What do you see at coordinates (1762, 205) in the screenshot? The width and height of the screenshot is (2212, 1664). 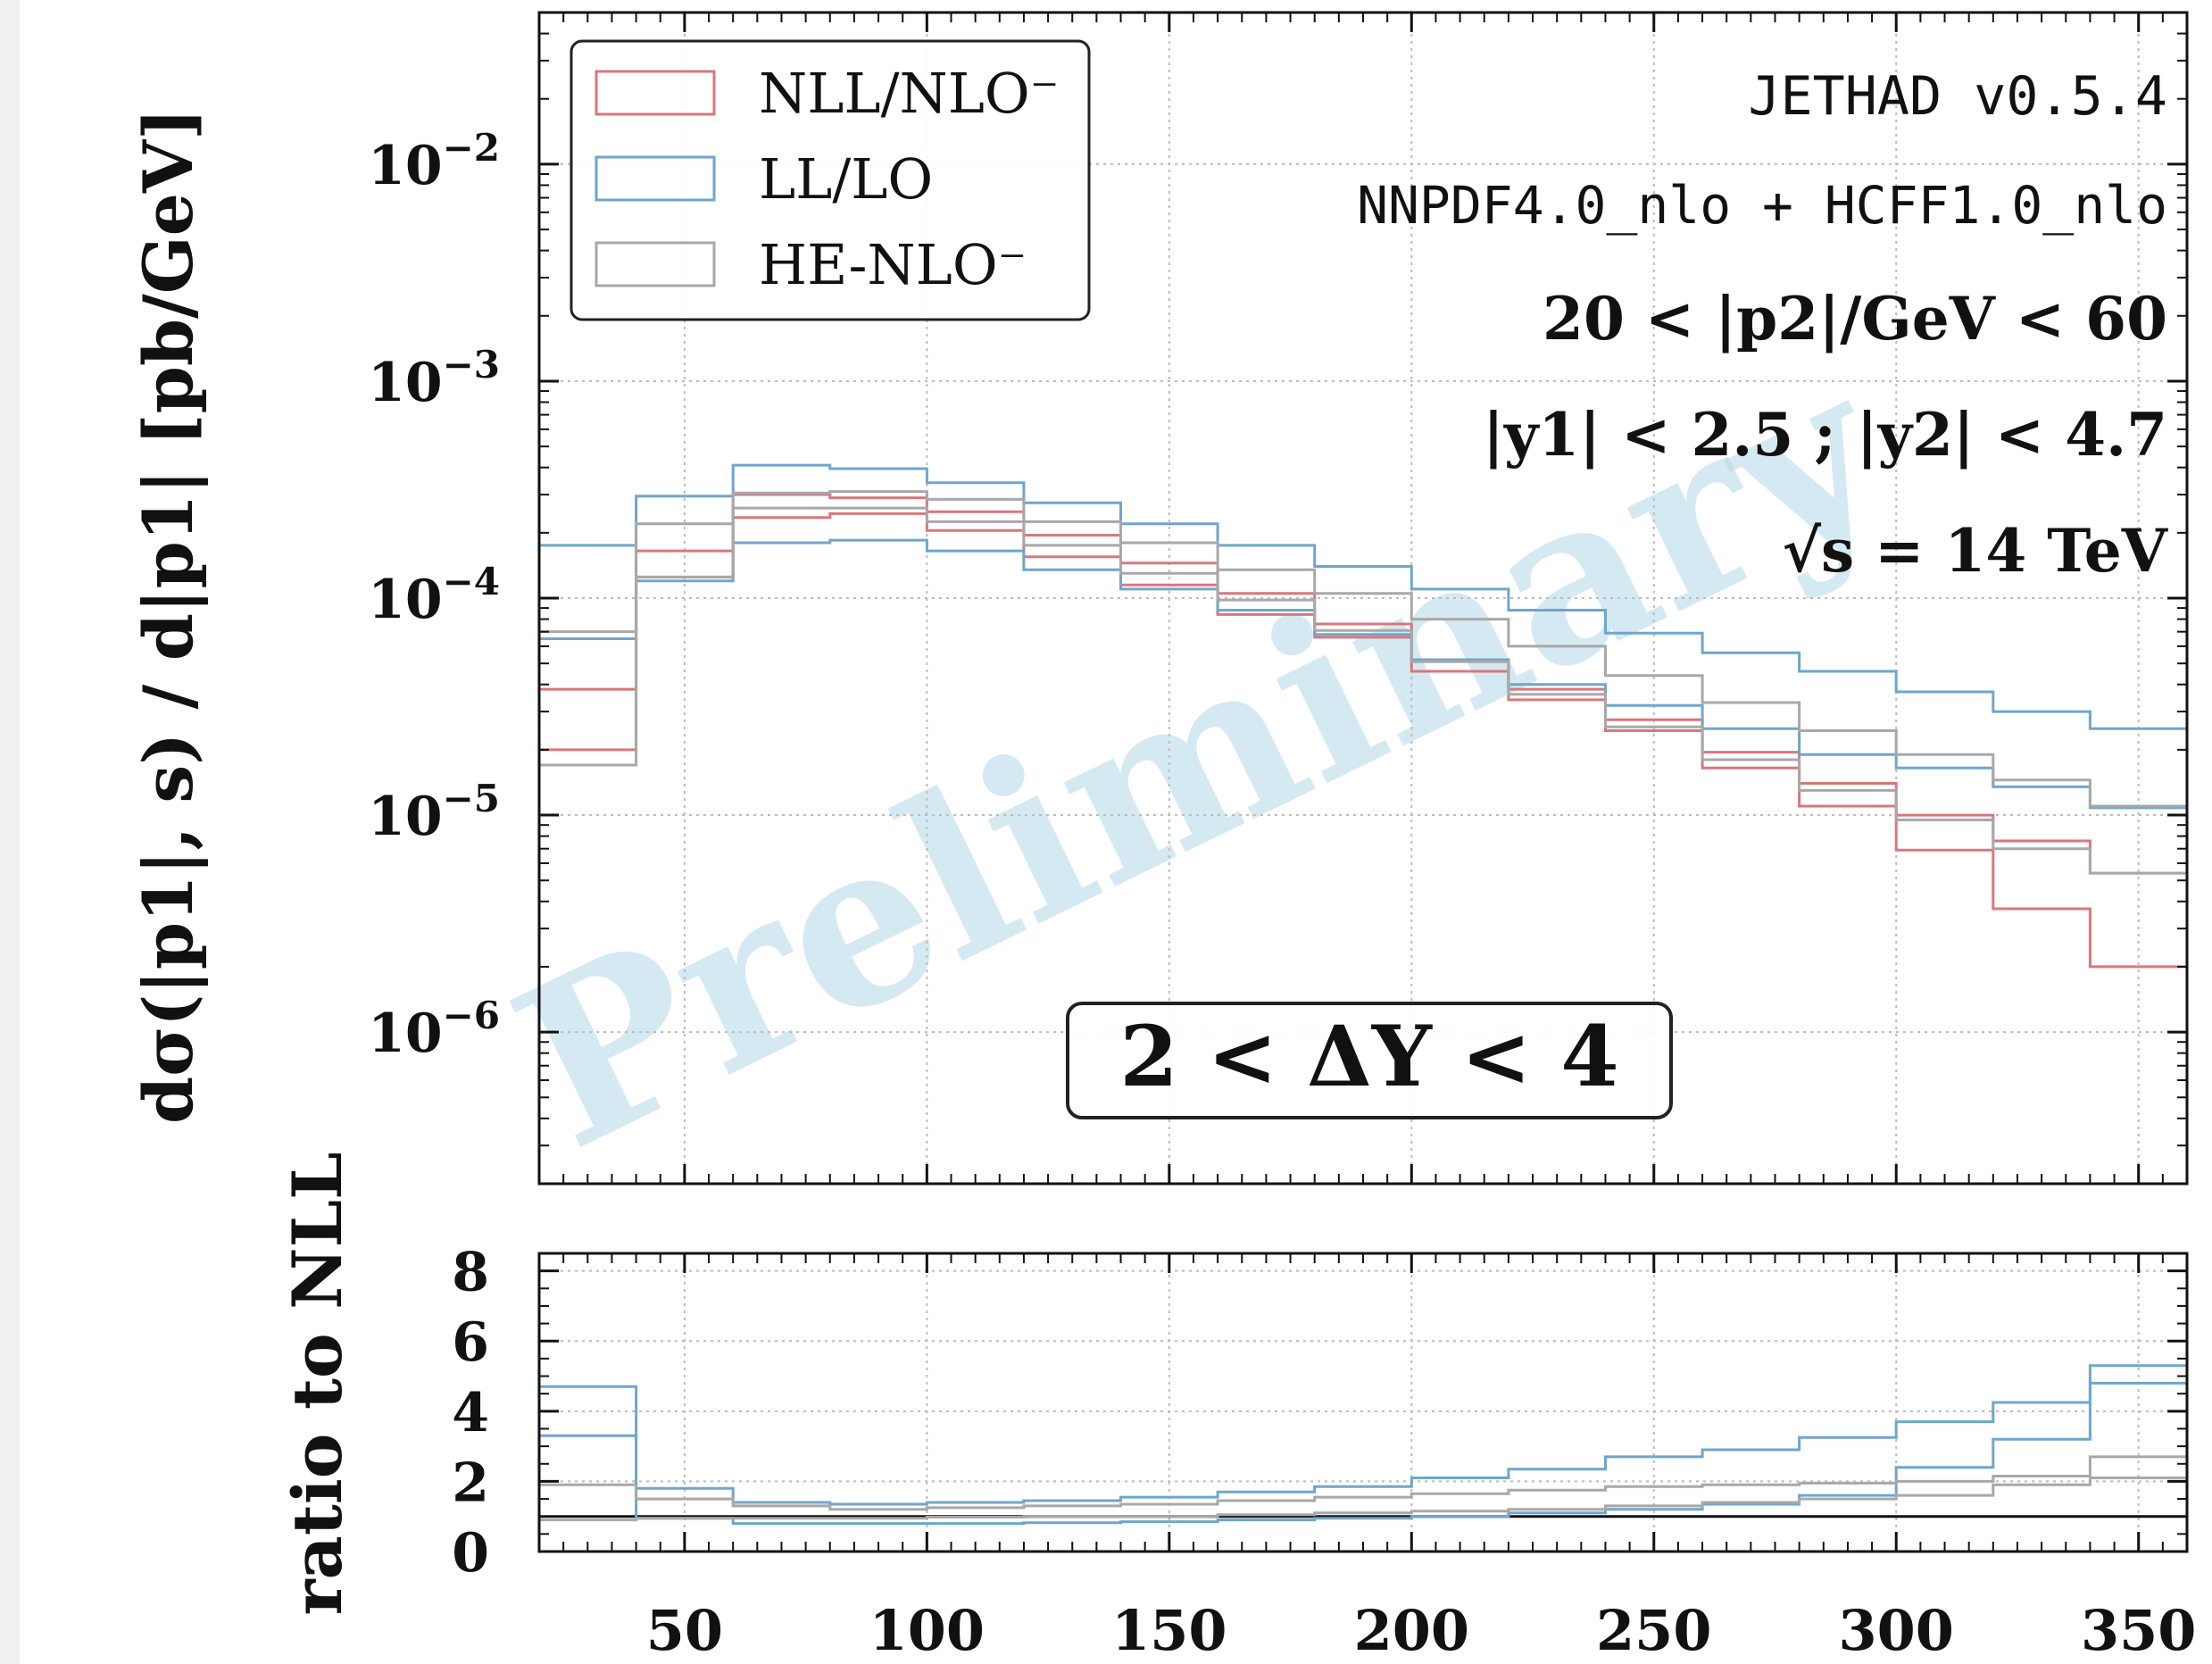 I see `annotation-pdf-set: NNPDF4.0_nlo + HCFF1.0_nlo` at bounding box center [1762, 205].